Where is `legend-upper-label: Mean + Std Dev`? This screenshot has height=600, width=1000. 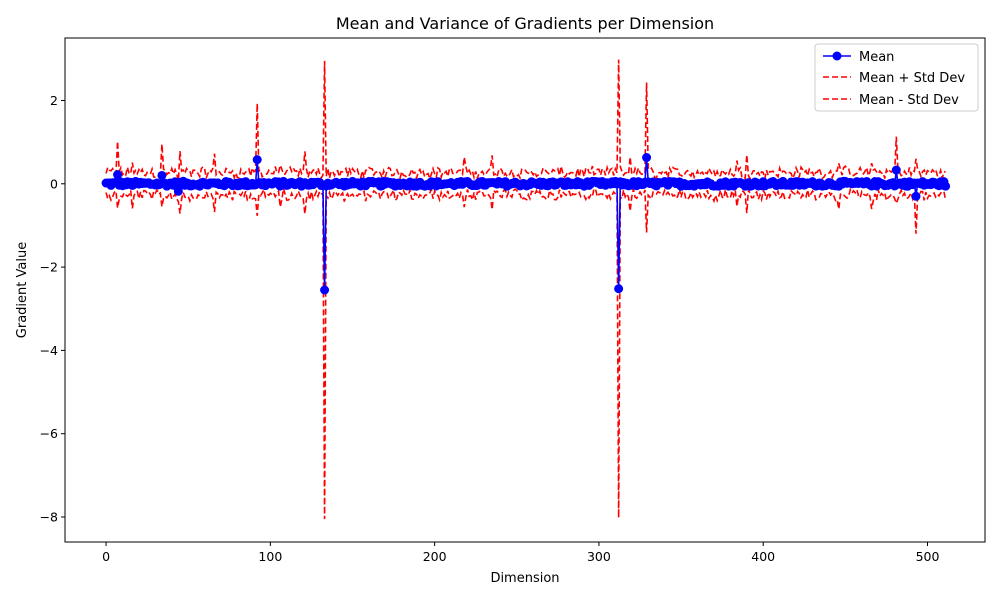
legend-upper-label: Mean + Std Dev is located at coordinates (912, 78).